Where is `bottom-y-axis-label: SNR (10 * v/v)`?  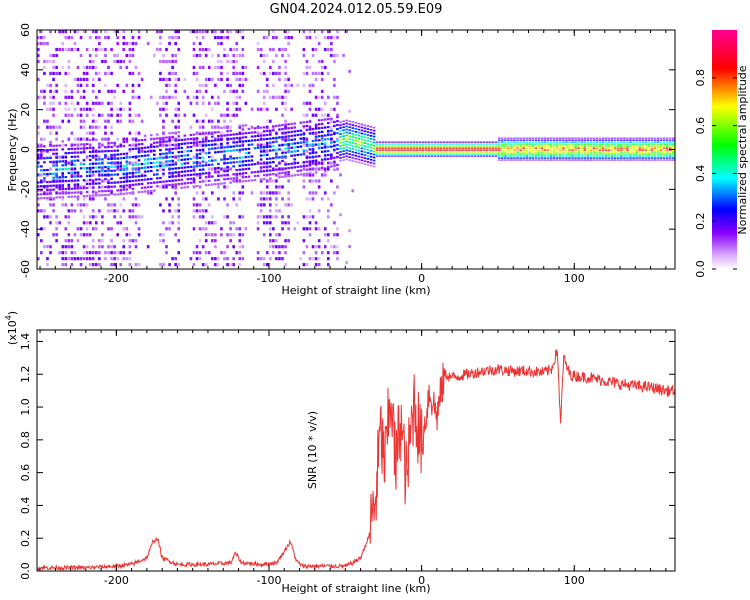
bottom-y-axis-label: SNR (10 * v/v) is located at coordinates (312, 450).